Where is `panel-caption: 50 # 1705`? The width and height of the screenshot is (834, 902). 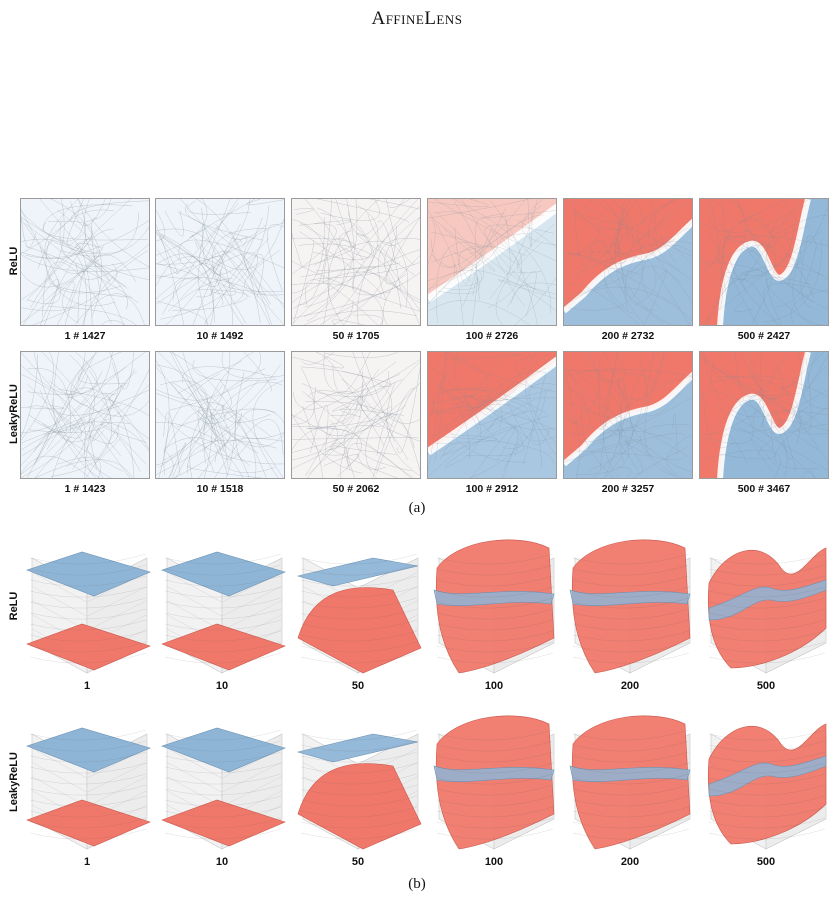
panel-caption: 50 # 1705 is located at coordinates (356, 336).